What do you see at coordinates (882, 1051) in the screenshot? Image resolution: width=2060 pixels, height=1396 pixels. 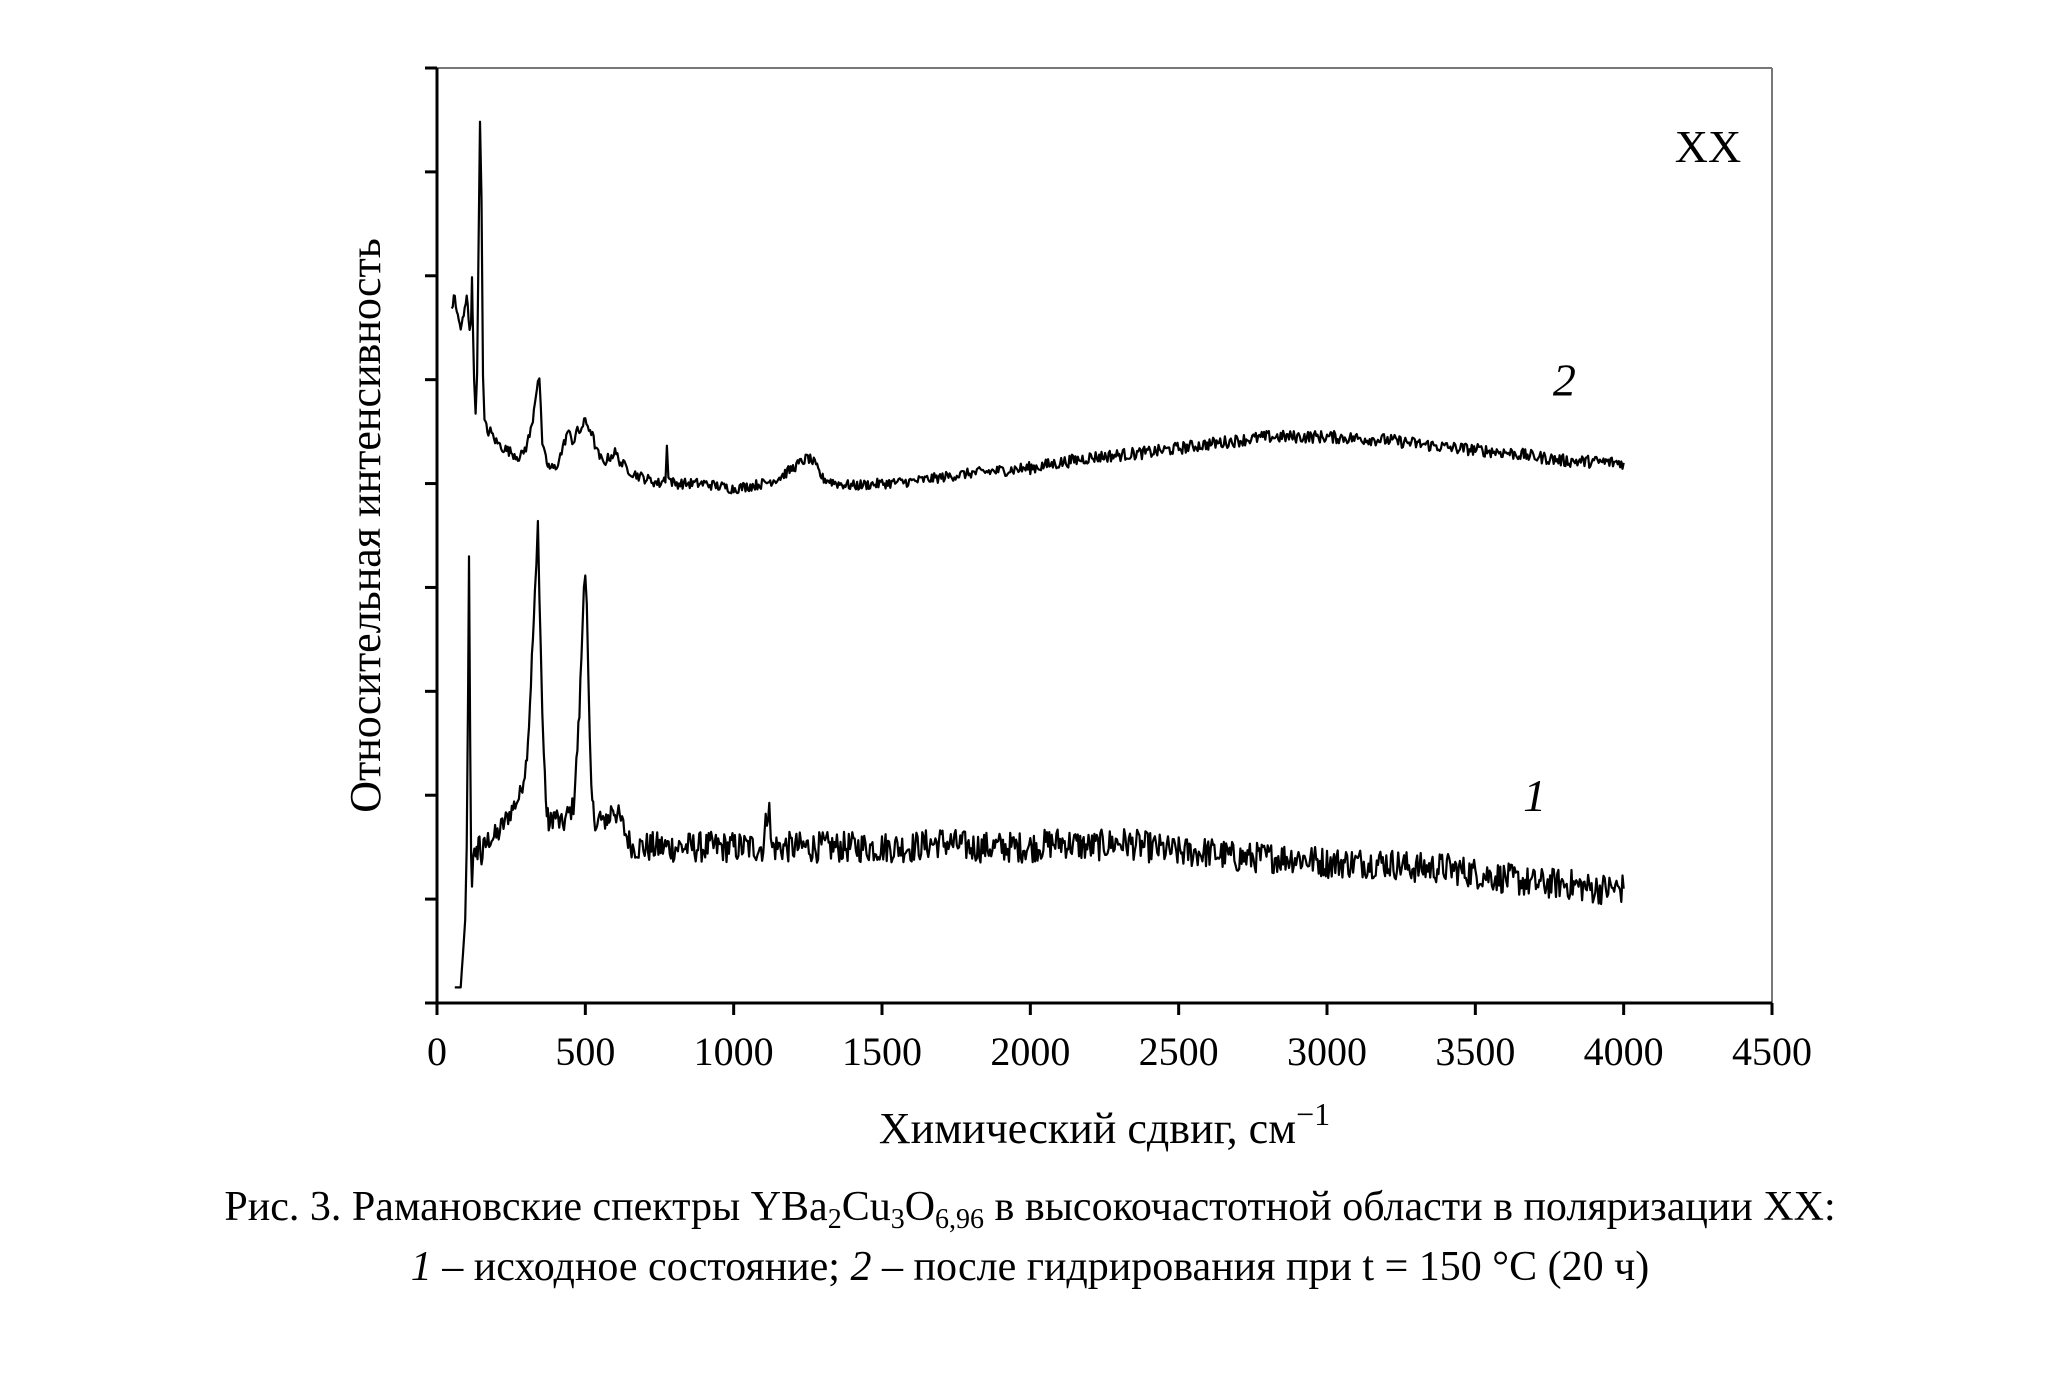 I see `x-tick-label: 1500` at bounding box center [882, 1051].